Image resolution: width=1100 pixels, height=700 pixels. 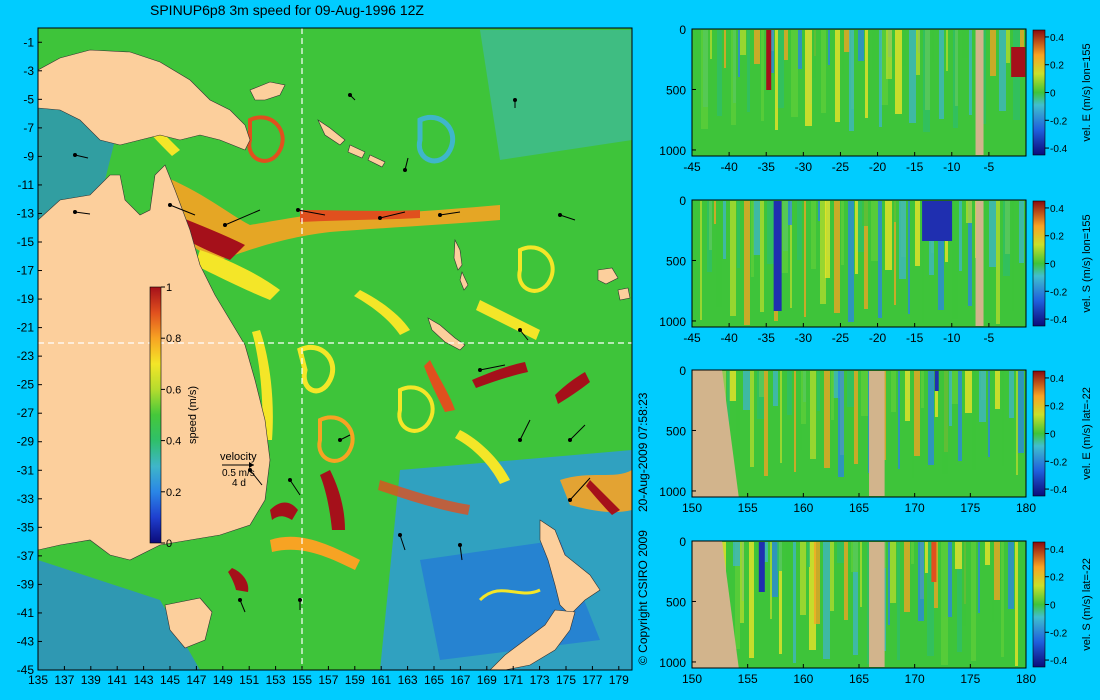 I want to click on map-y-tick-label: -37, so click(x=26, y=556).